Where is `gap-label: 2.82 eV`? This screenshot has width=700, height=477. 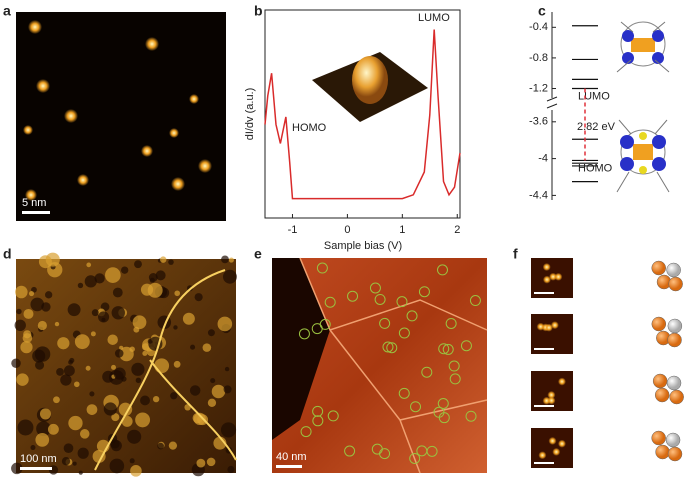
gap-label: 2.82 eV is located at coordinates (596, 127).